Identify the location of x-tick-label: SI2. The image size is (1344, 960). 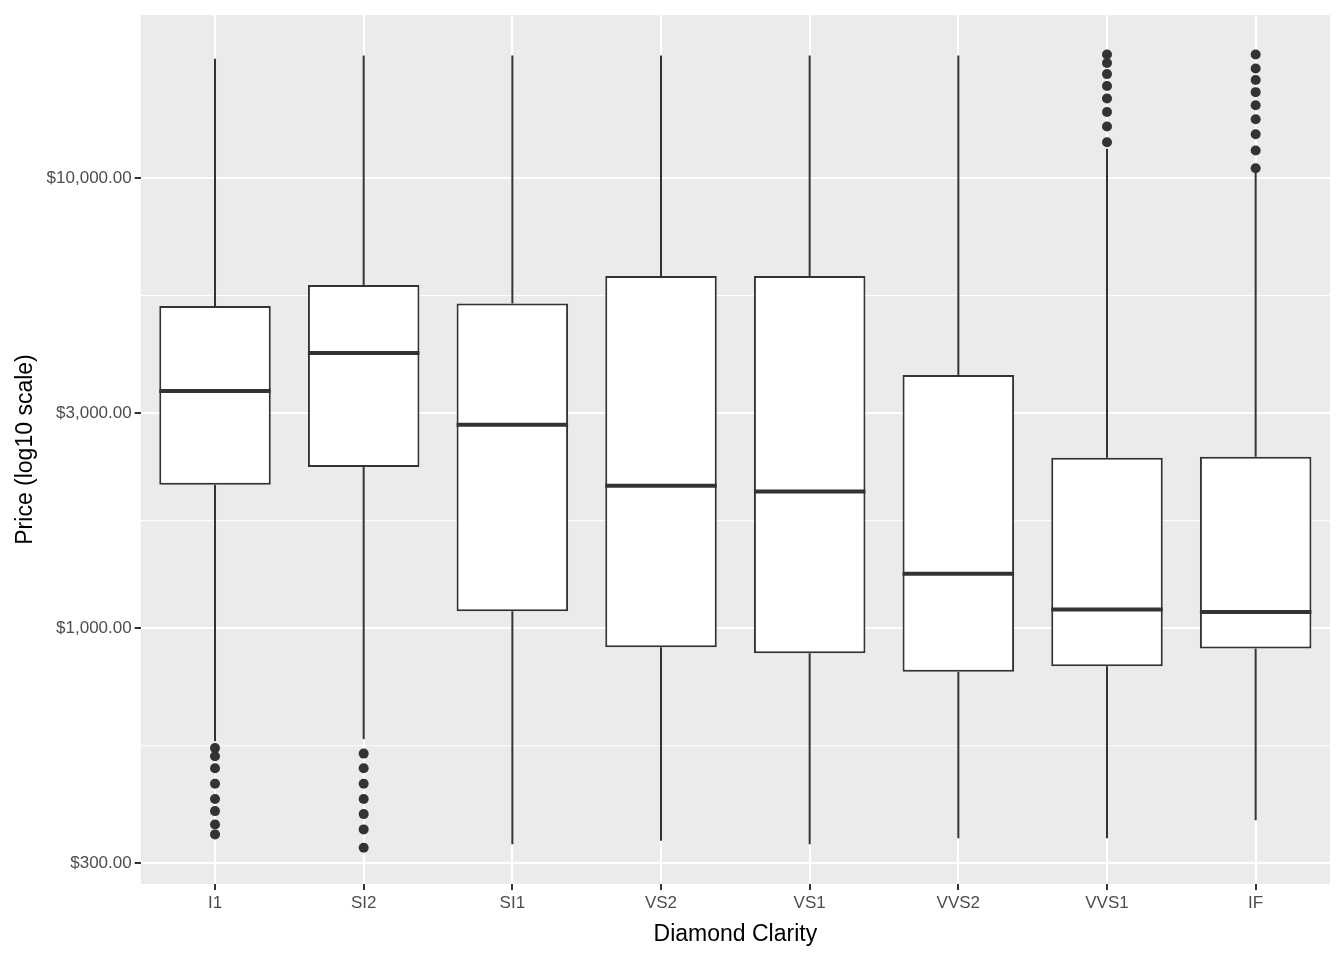
(363, 902).